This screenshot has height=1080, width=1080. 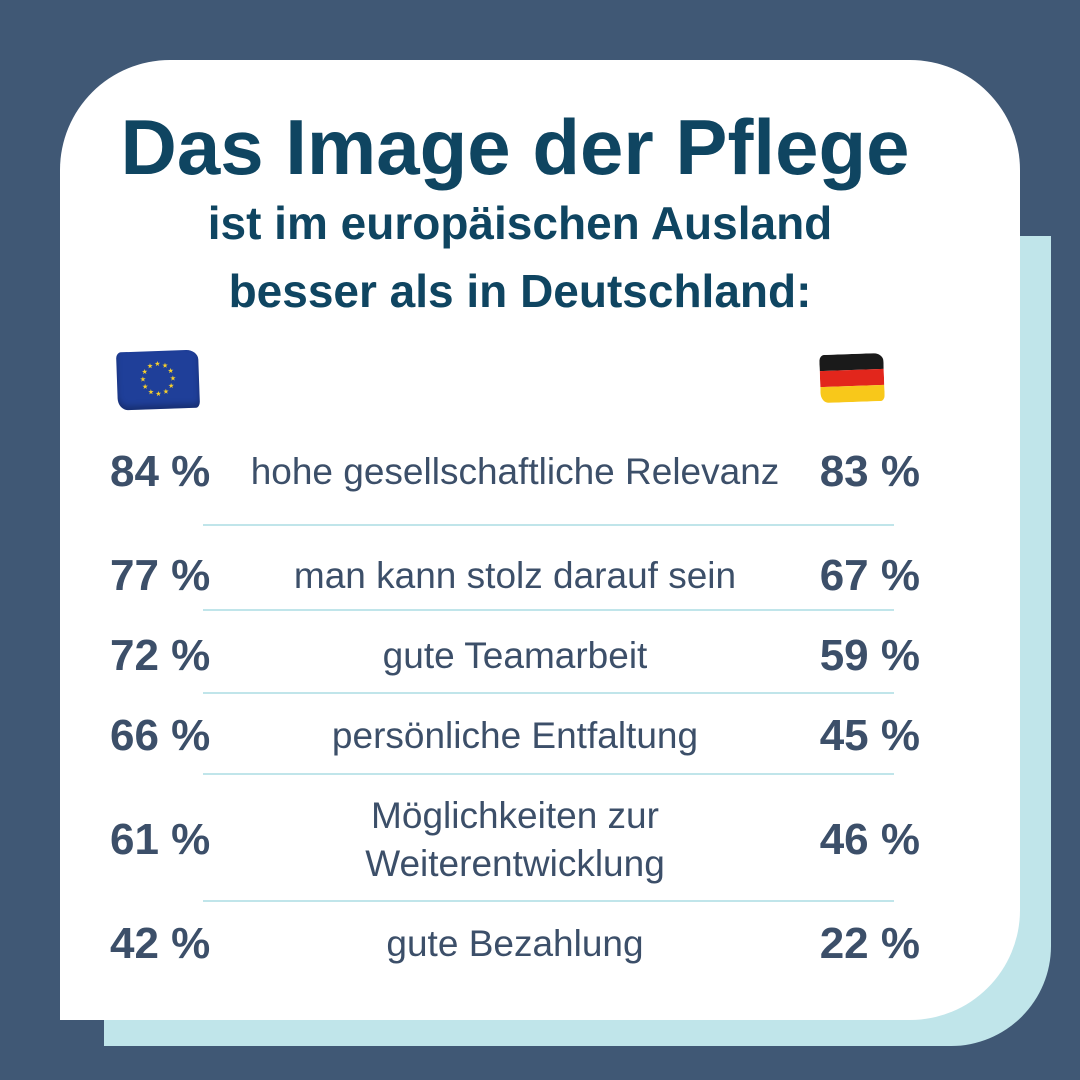 I want to click on eu-value: 42 %, so click(x=160, y=943).